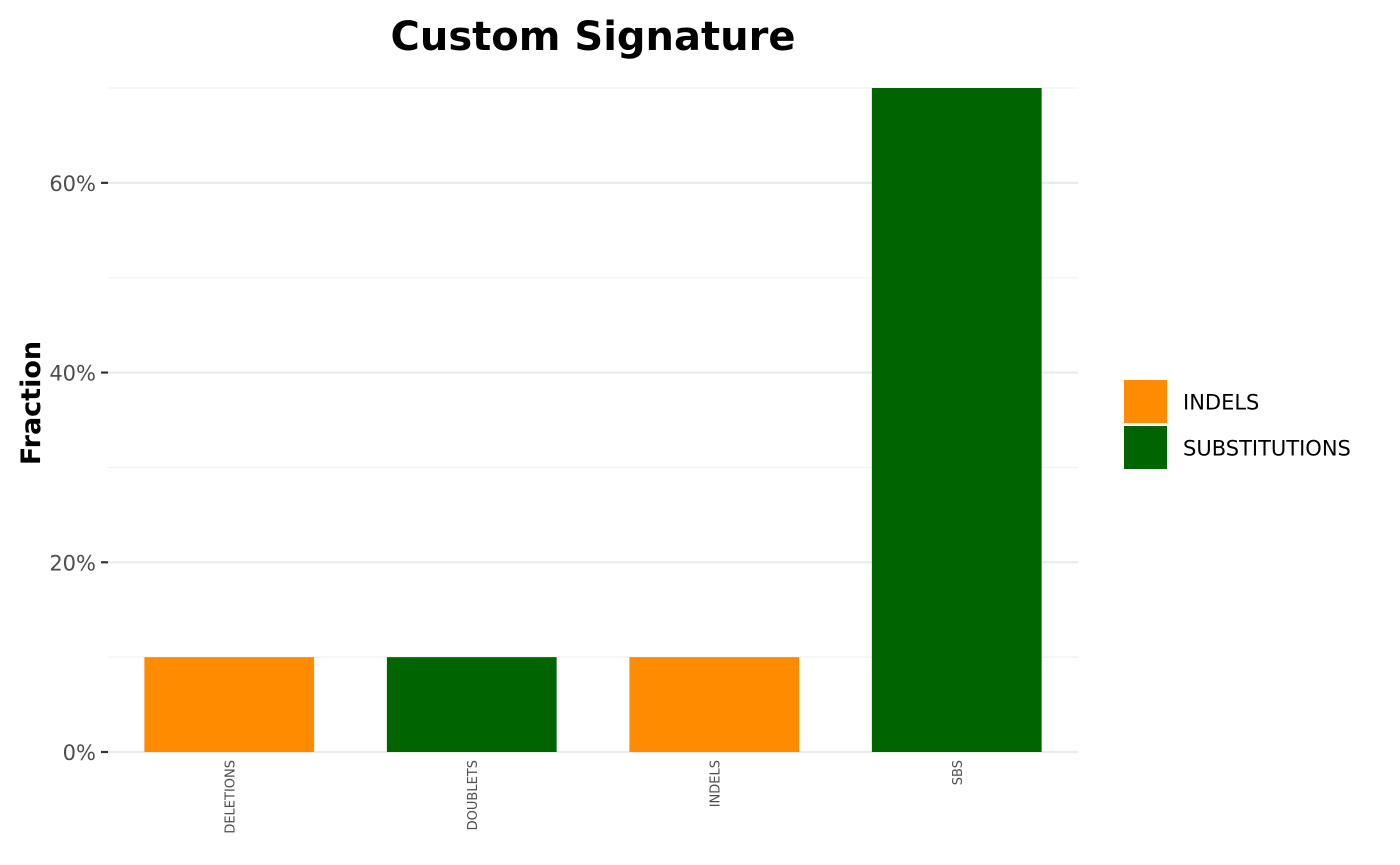 Image resolution: width=1400 pixels, height=865 pixels. Describe the element at coordinates (1145, 447) in the screenshot. I see `legend-key-substitutions` at that location.